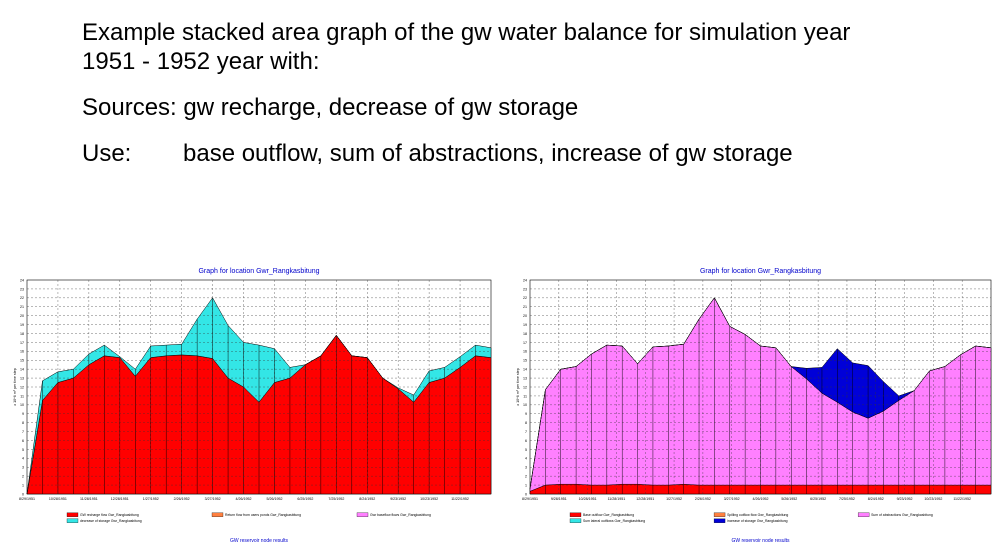 The width and height of the screenshot is (1000, 555). I want to click on chart-1-ytick-label: 5, so click(526, 450).